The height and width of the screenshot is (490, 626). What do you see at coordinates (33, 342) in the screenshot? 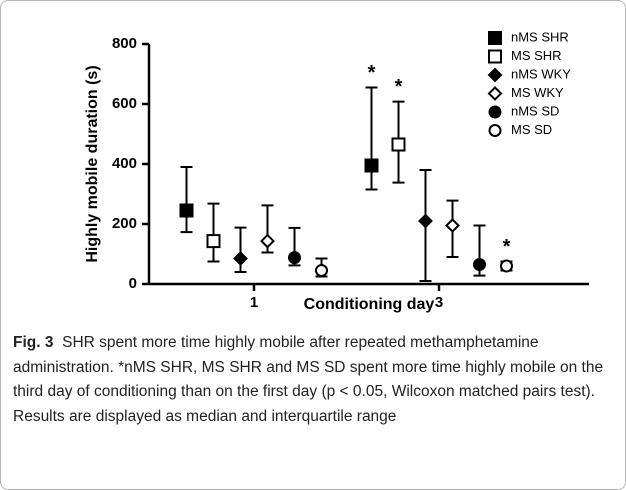
I see `caption-label: Fig. 3` at bounding box center [33, 342].